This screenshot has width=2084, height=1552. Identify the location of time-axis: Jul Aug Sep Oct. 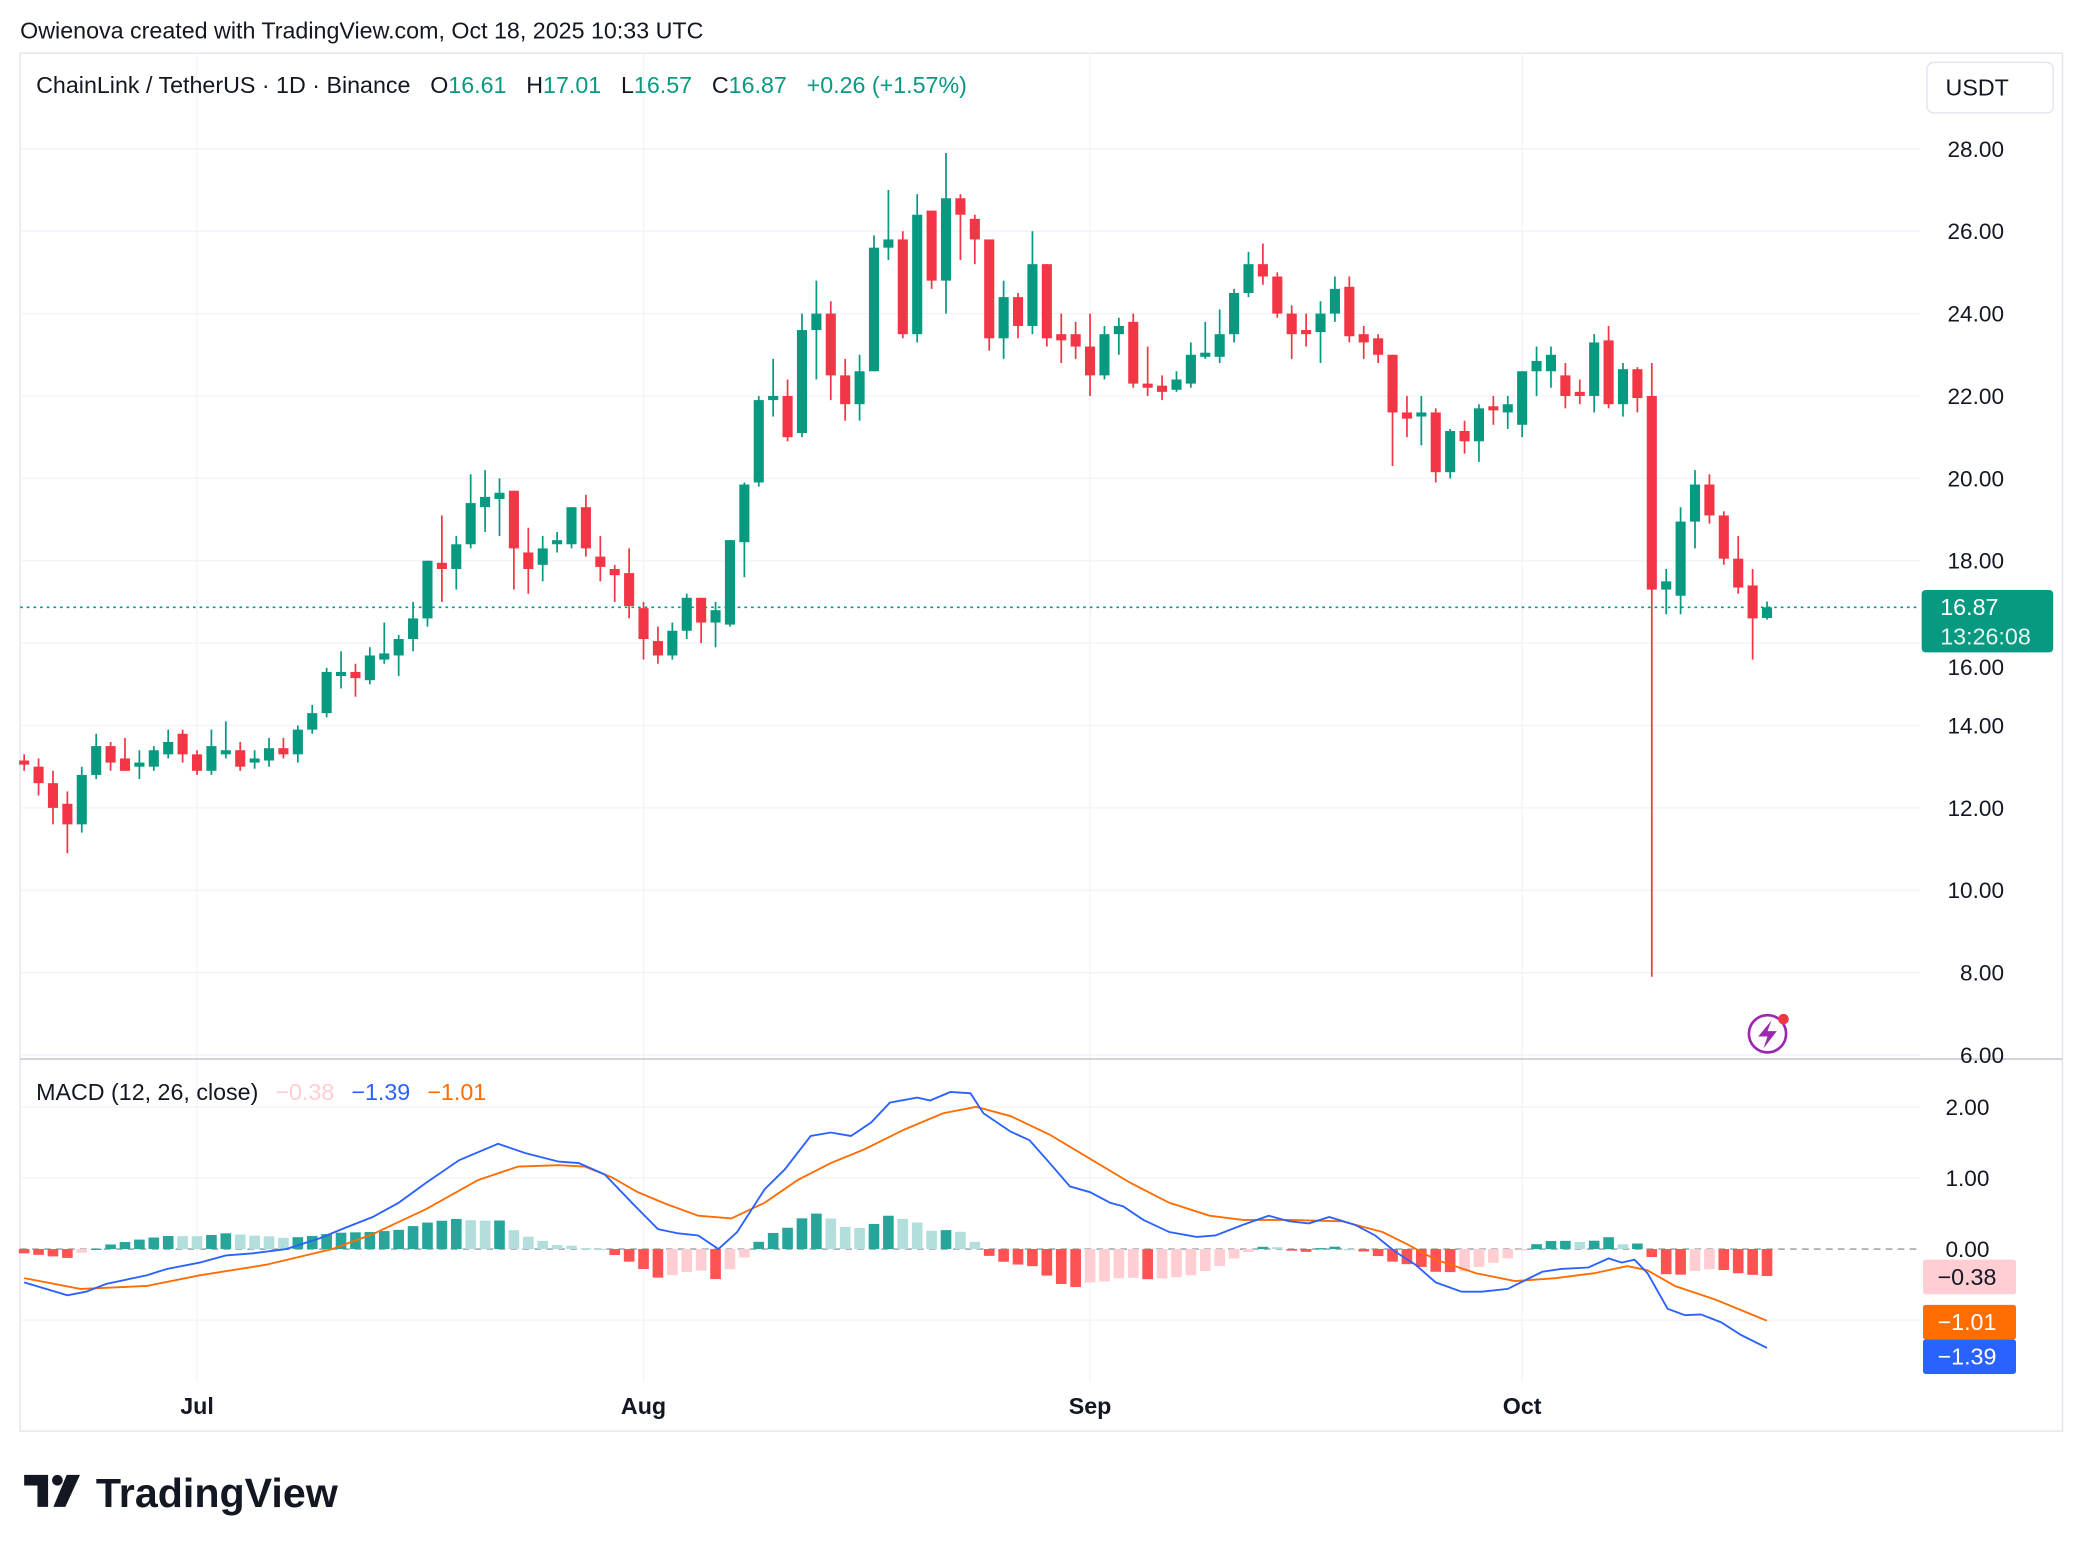
(861, 1406).